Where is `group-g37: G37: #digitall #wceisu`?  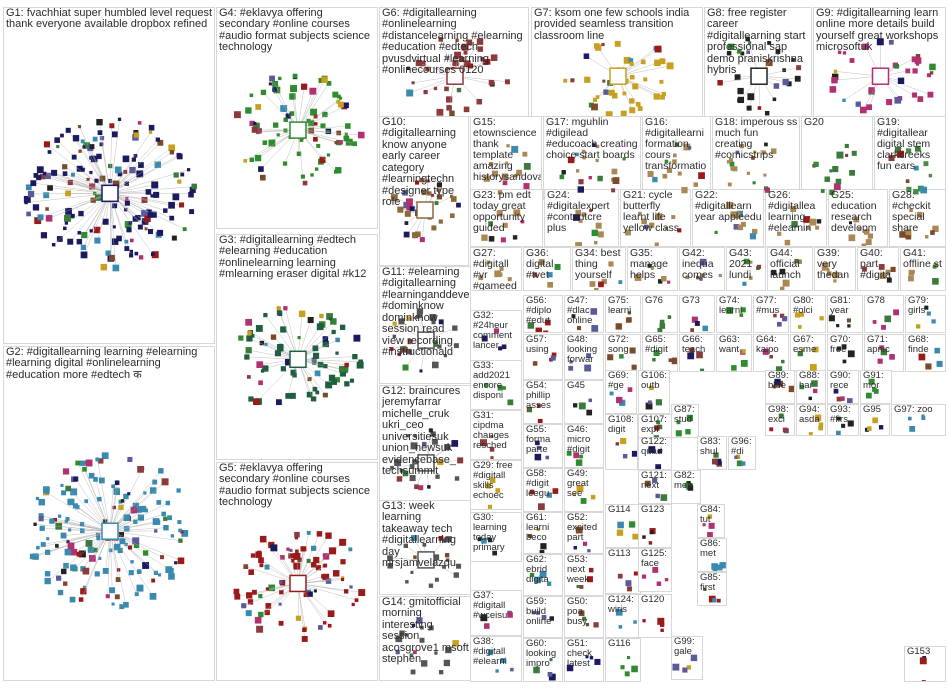 group-g37: G37: #digitall #wceisu is located at coordinates (496, 613).